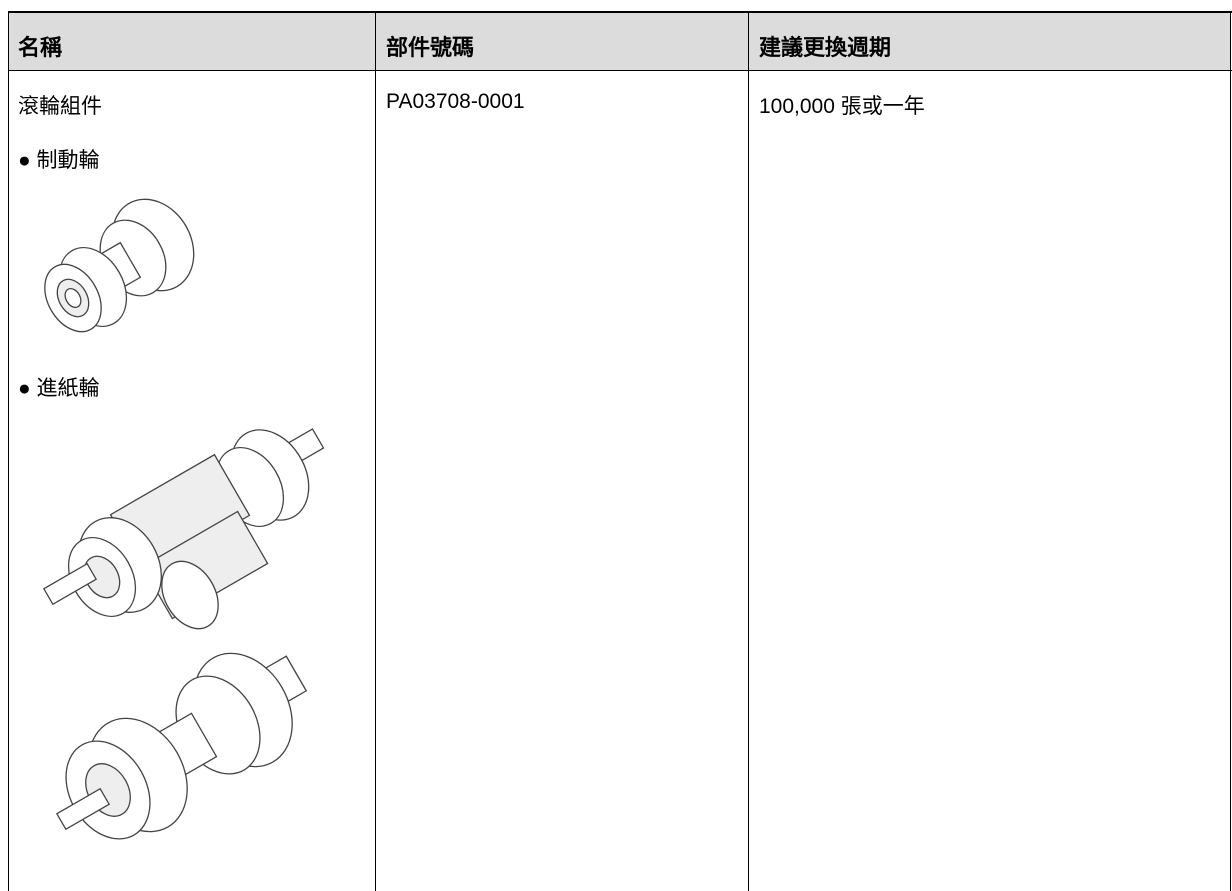  Describe the element at coordinates (620, 12) in the screenshot. I see `top-border` at that location.